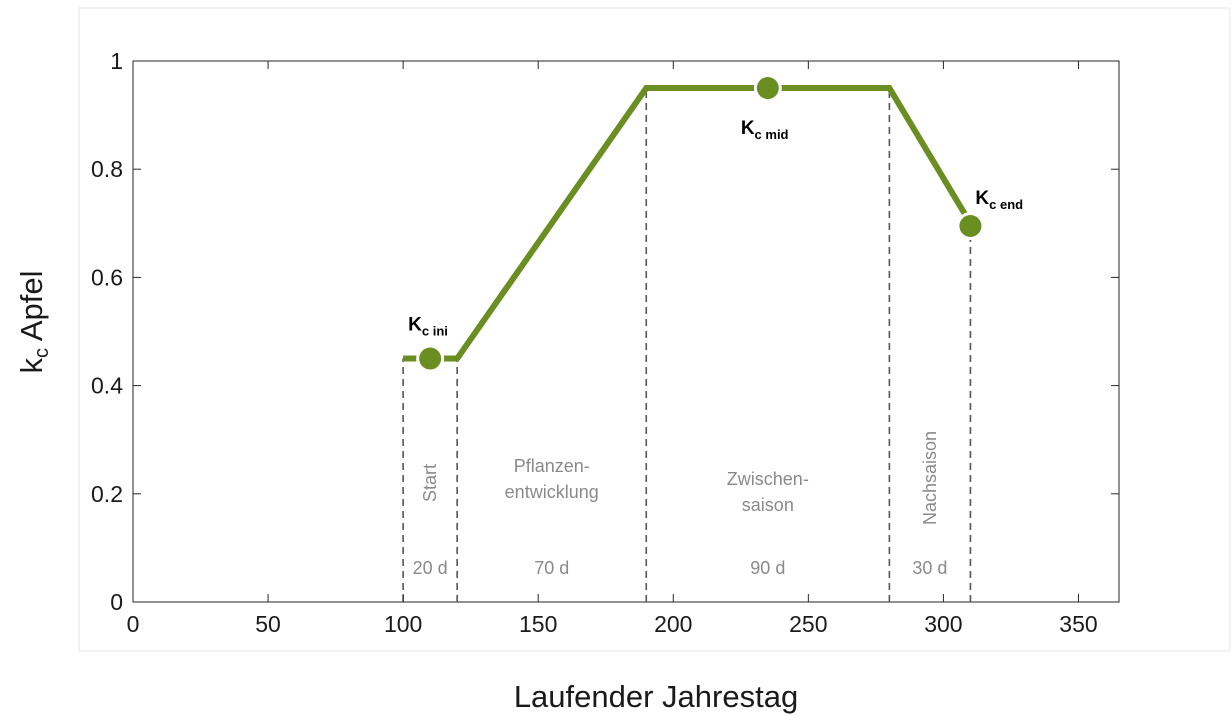 The width and height of the screenshot is (1231, 715). Describe the element at coordinates (107, 169) in the screenshot. I see `y-tick-label: 0.8` at that location.